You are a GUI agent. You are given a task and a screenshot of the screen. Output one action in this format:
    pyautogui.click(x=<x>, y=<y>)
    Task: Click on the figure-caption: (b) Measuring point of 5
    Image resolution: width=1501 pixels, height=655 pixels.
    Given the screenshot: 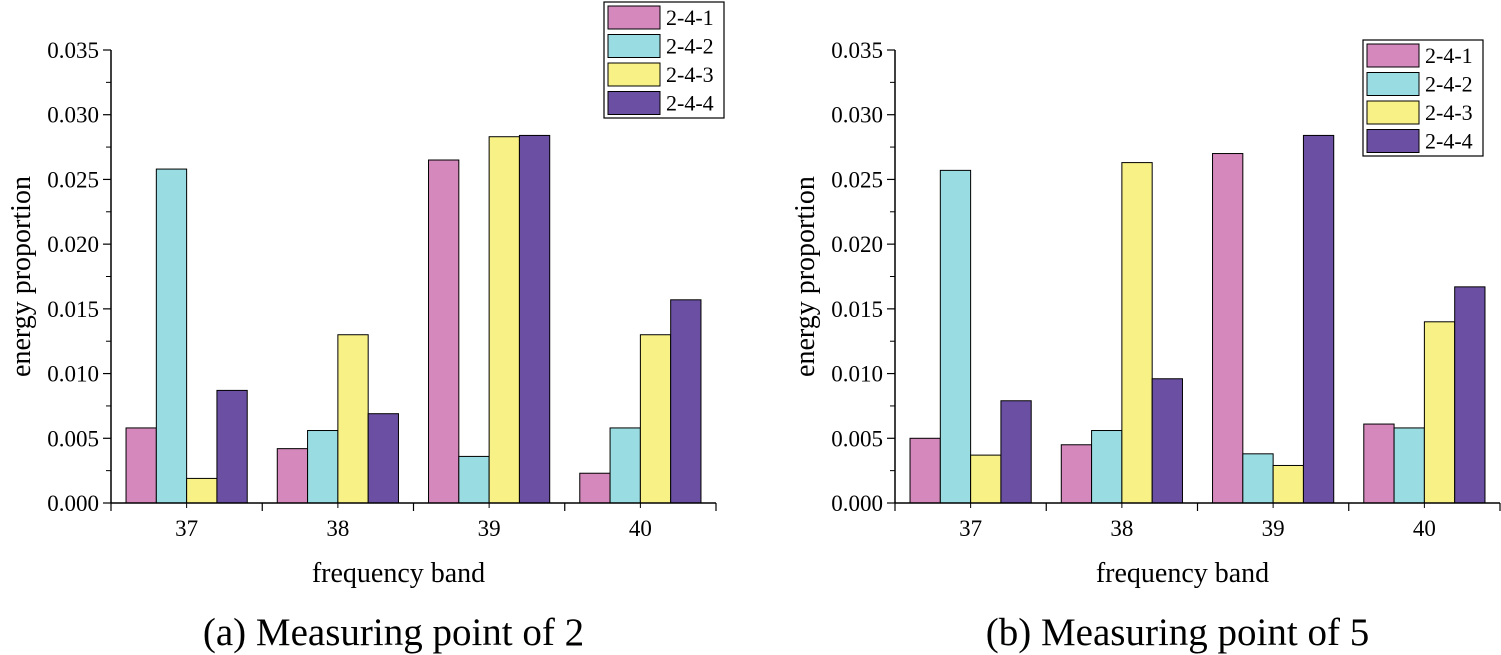 What is the action you would take?
    pyautogui.click(x=1177, y=632)
    